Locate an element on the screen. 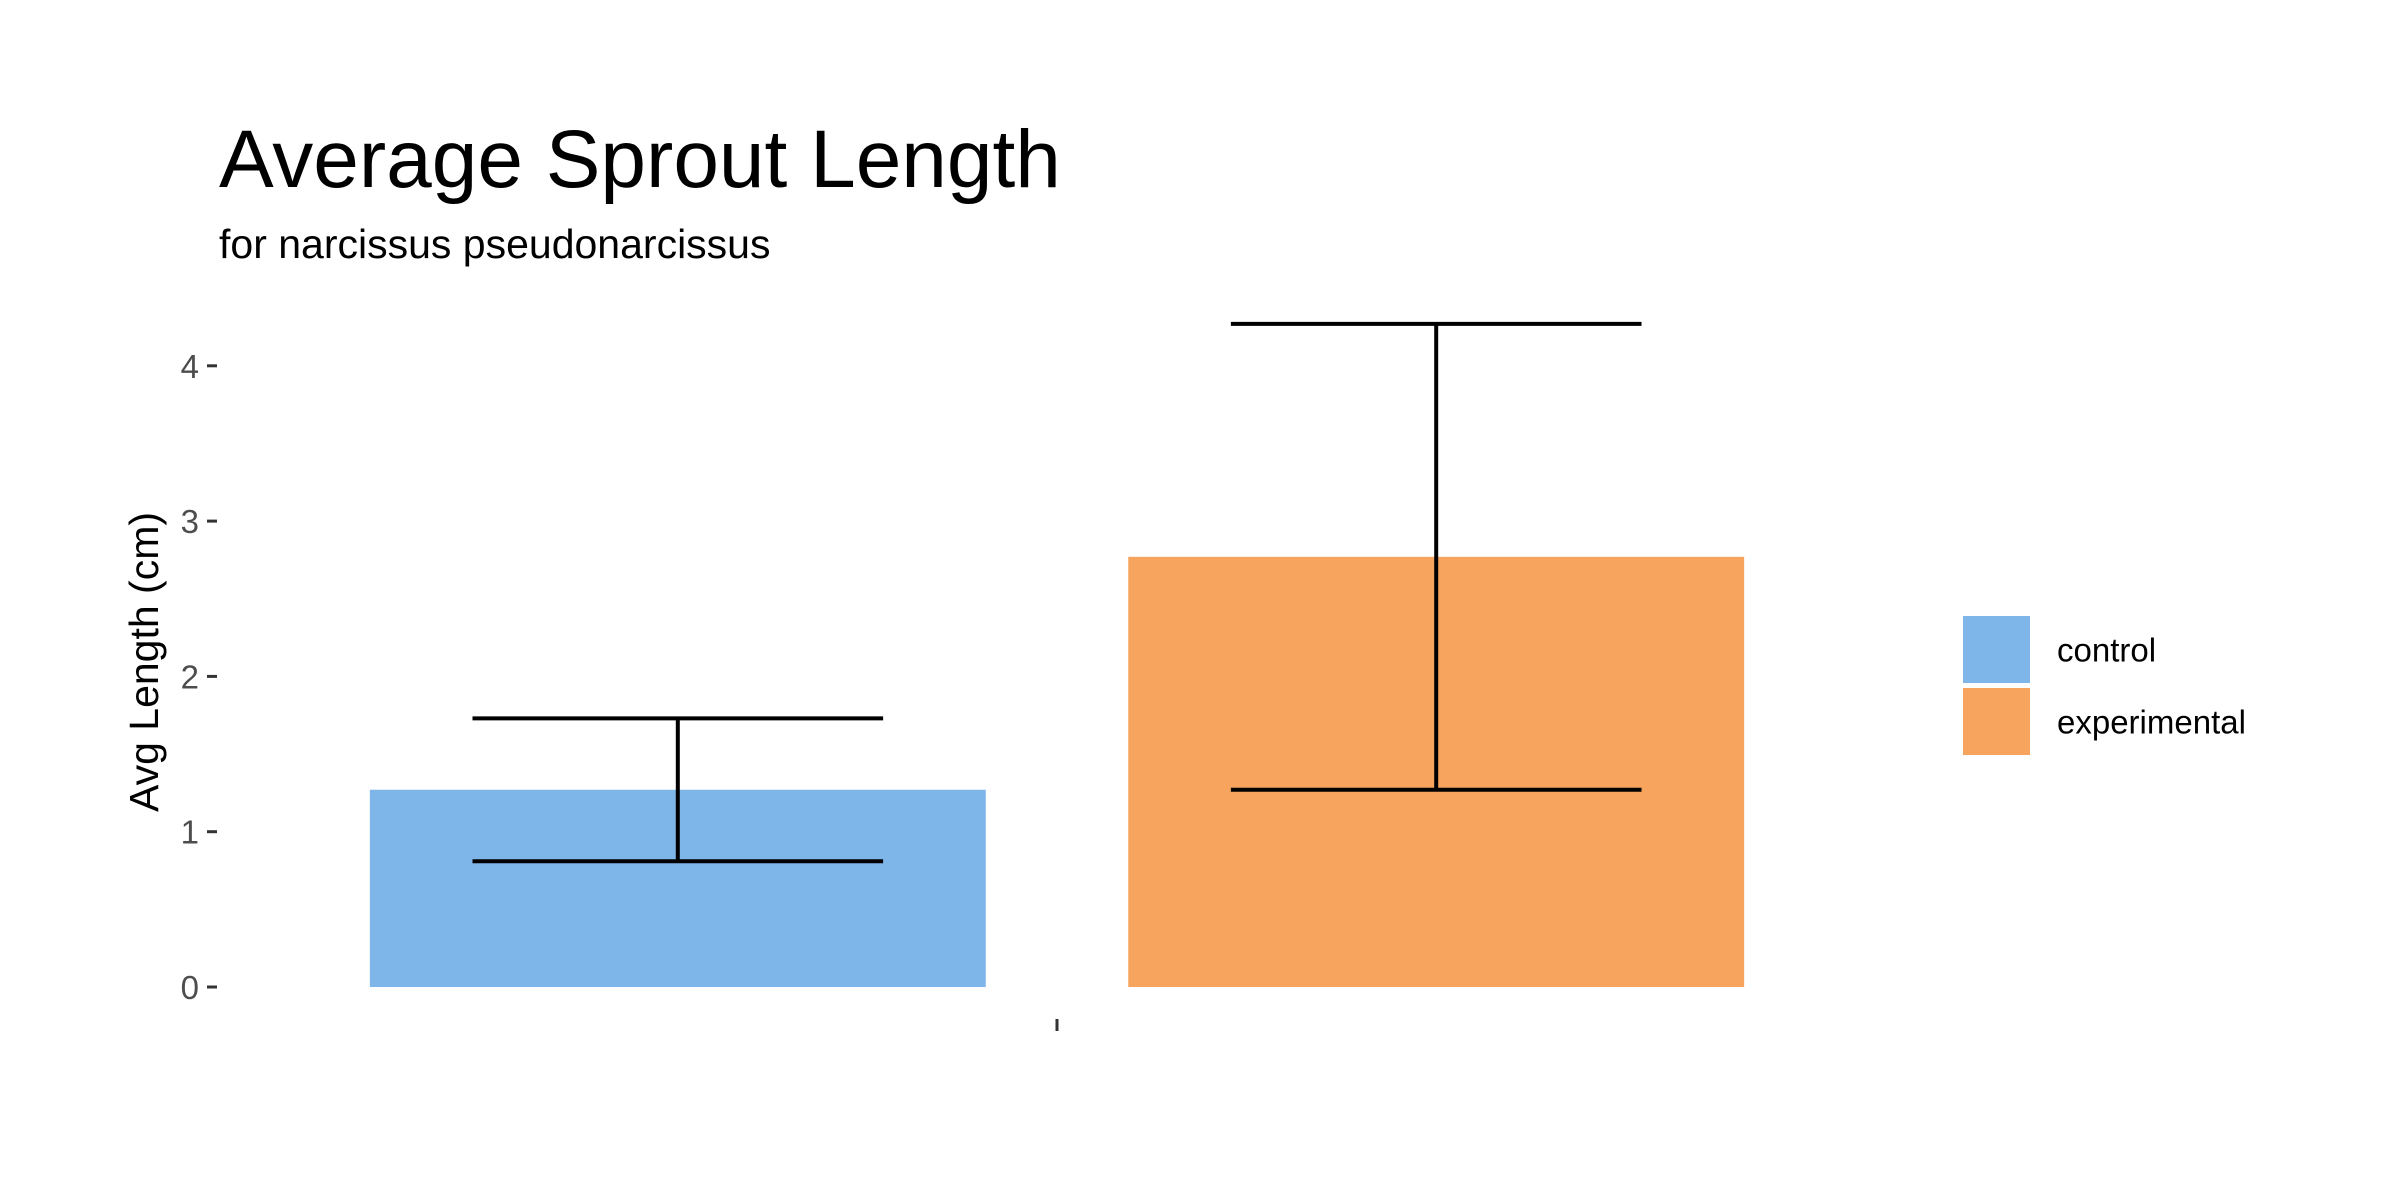 The height and width of the screenshot is (1200, 2399). legend: control experimental is located at coordinates (2104, 685).